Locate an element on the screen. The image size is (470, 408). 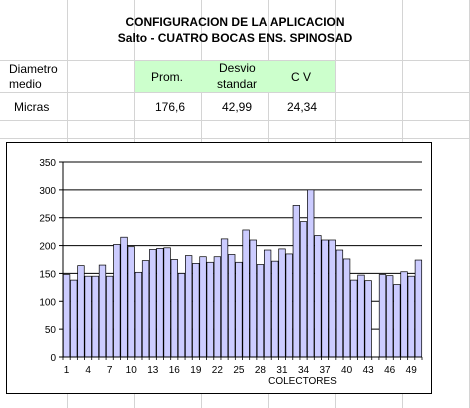
header-prom: Prom. is located at coordinates (167, 77).